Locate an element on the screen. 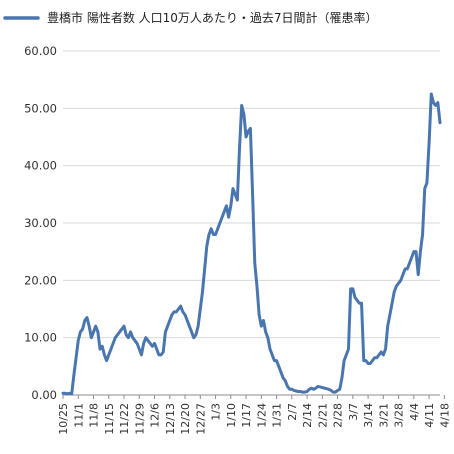  x-tick-label: 1/31 is located at coordinates (277, 415).